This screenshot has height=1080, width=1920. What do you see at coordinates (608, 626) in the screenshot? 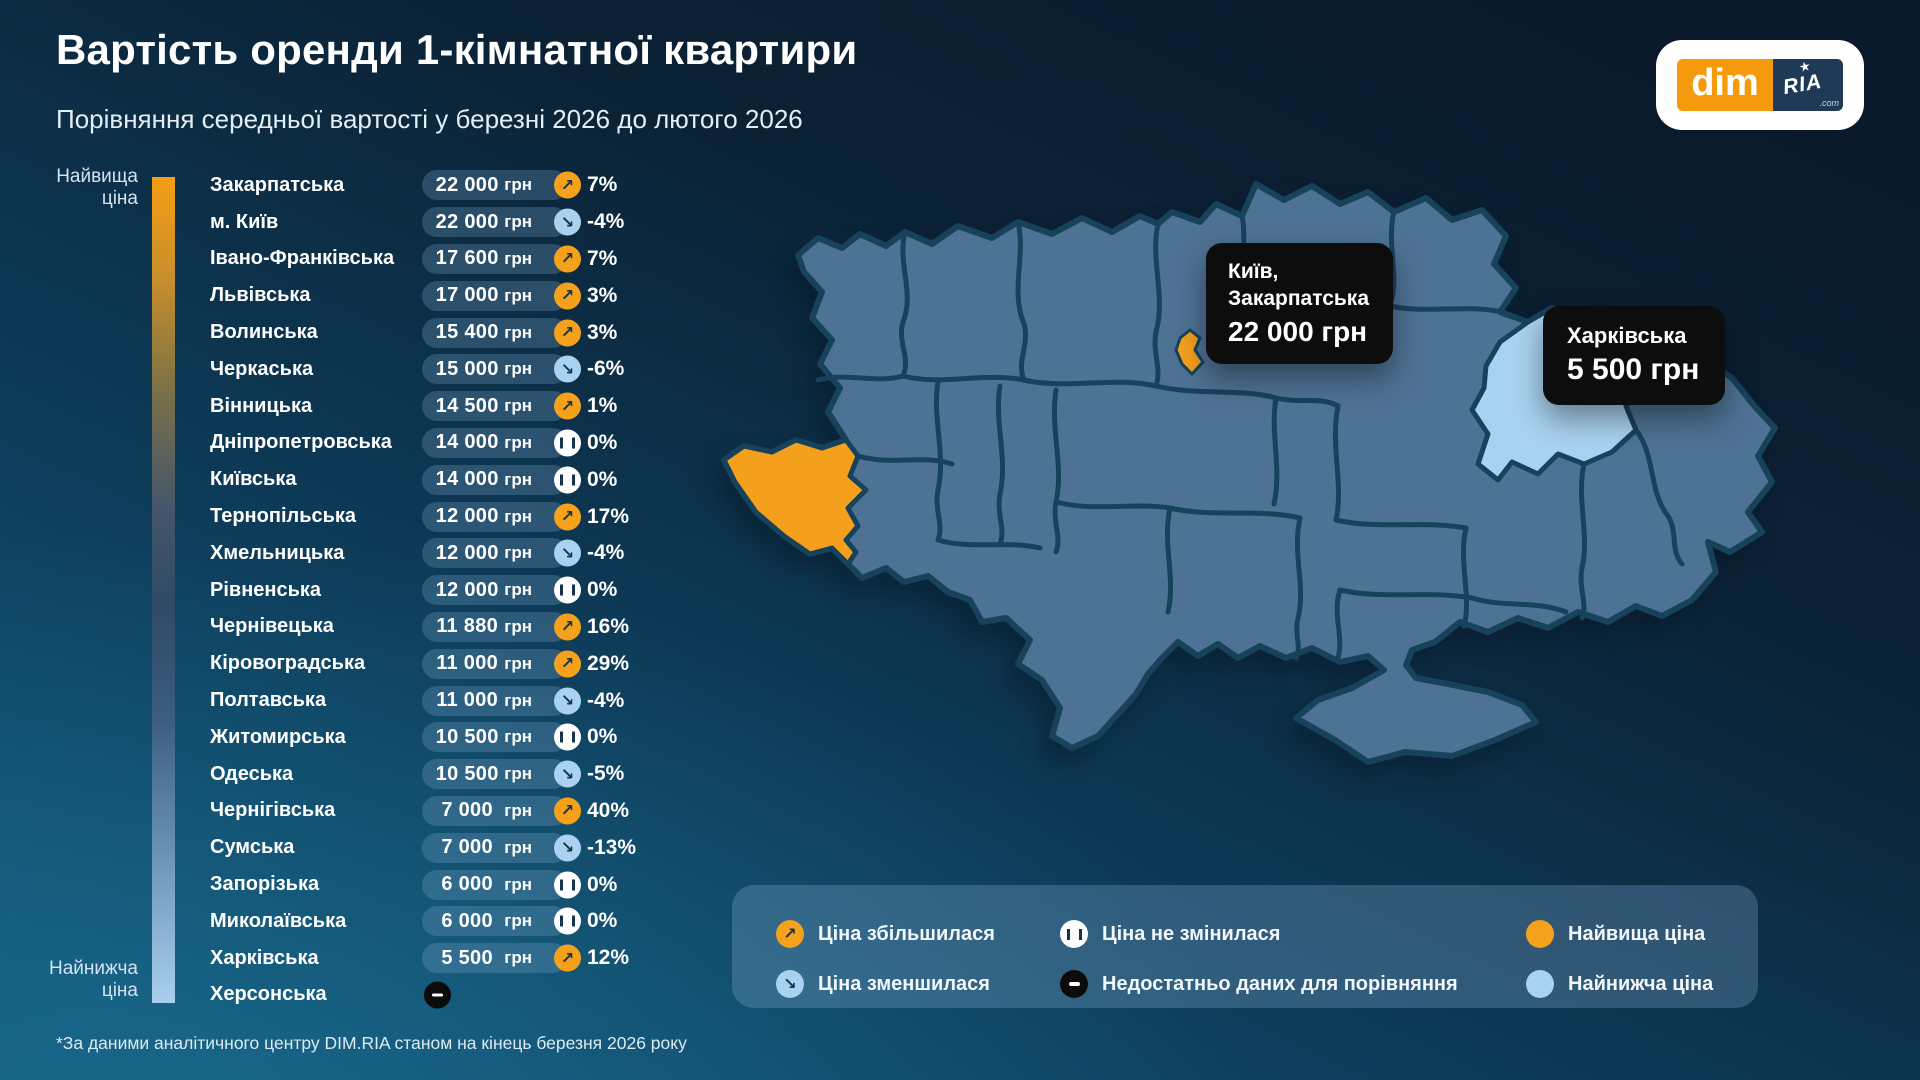
I see `change-percent: 16%` at bounding box center [608, 626].